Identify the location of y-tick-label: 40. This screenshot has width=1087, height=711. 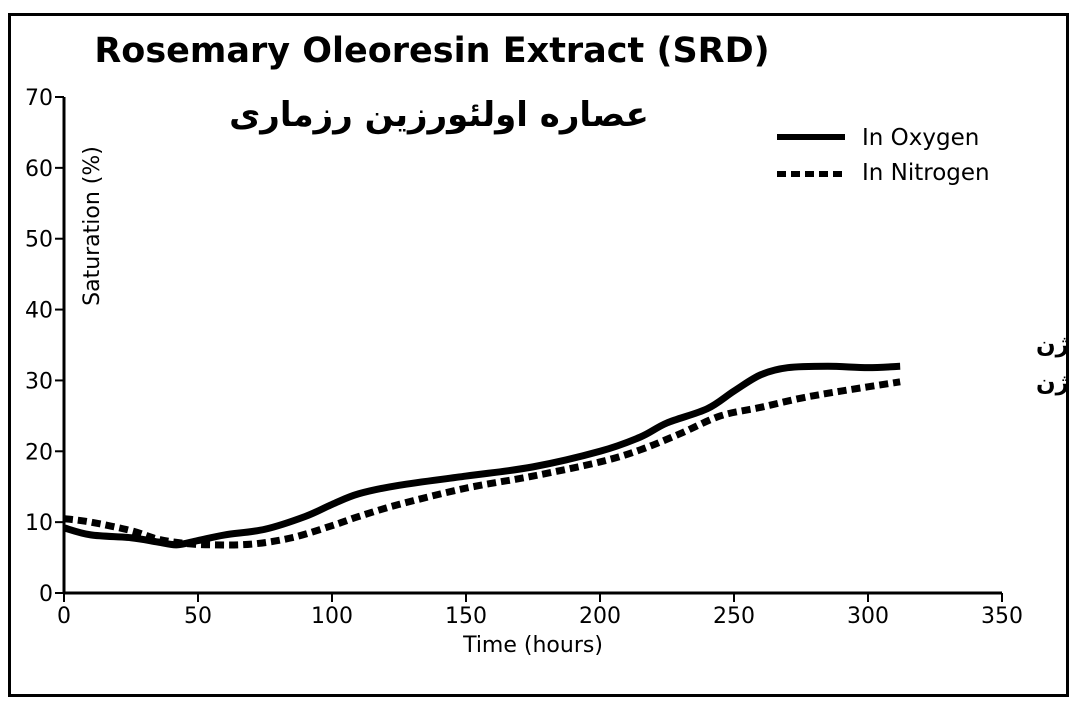
(39, 311).